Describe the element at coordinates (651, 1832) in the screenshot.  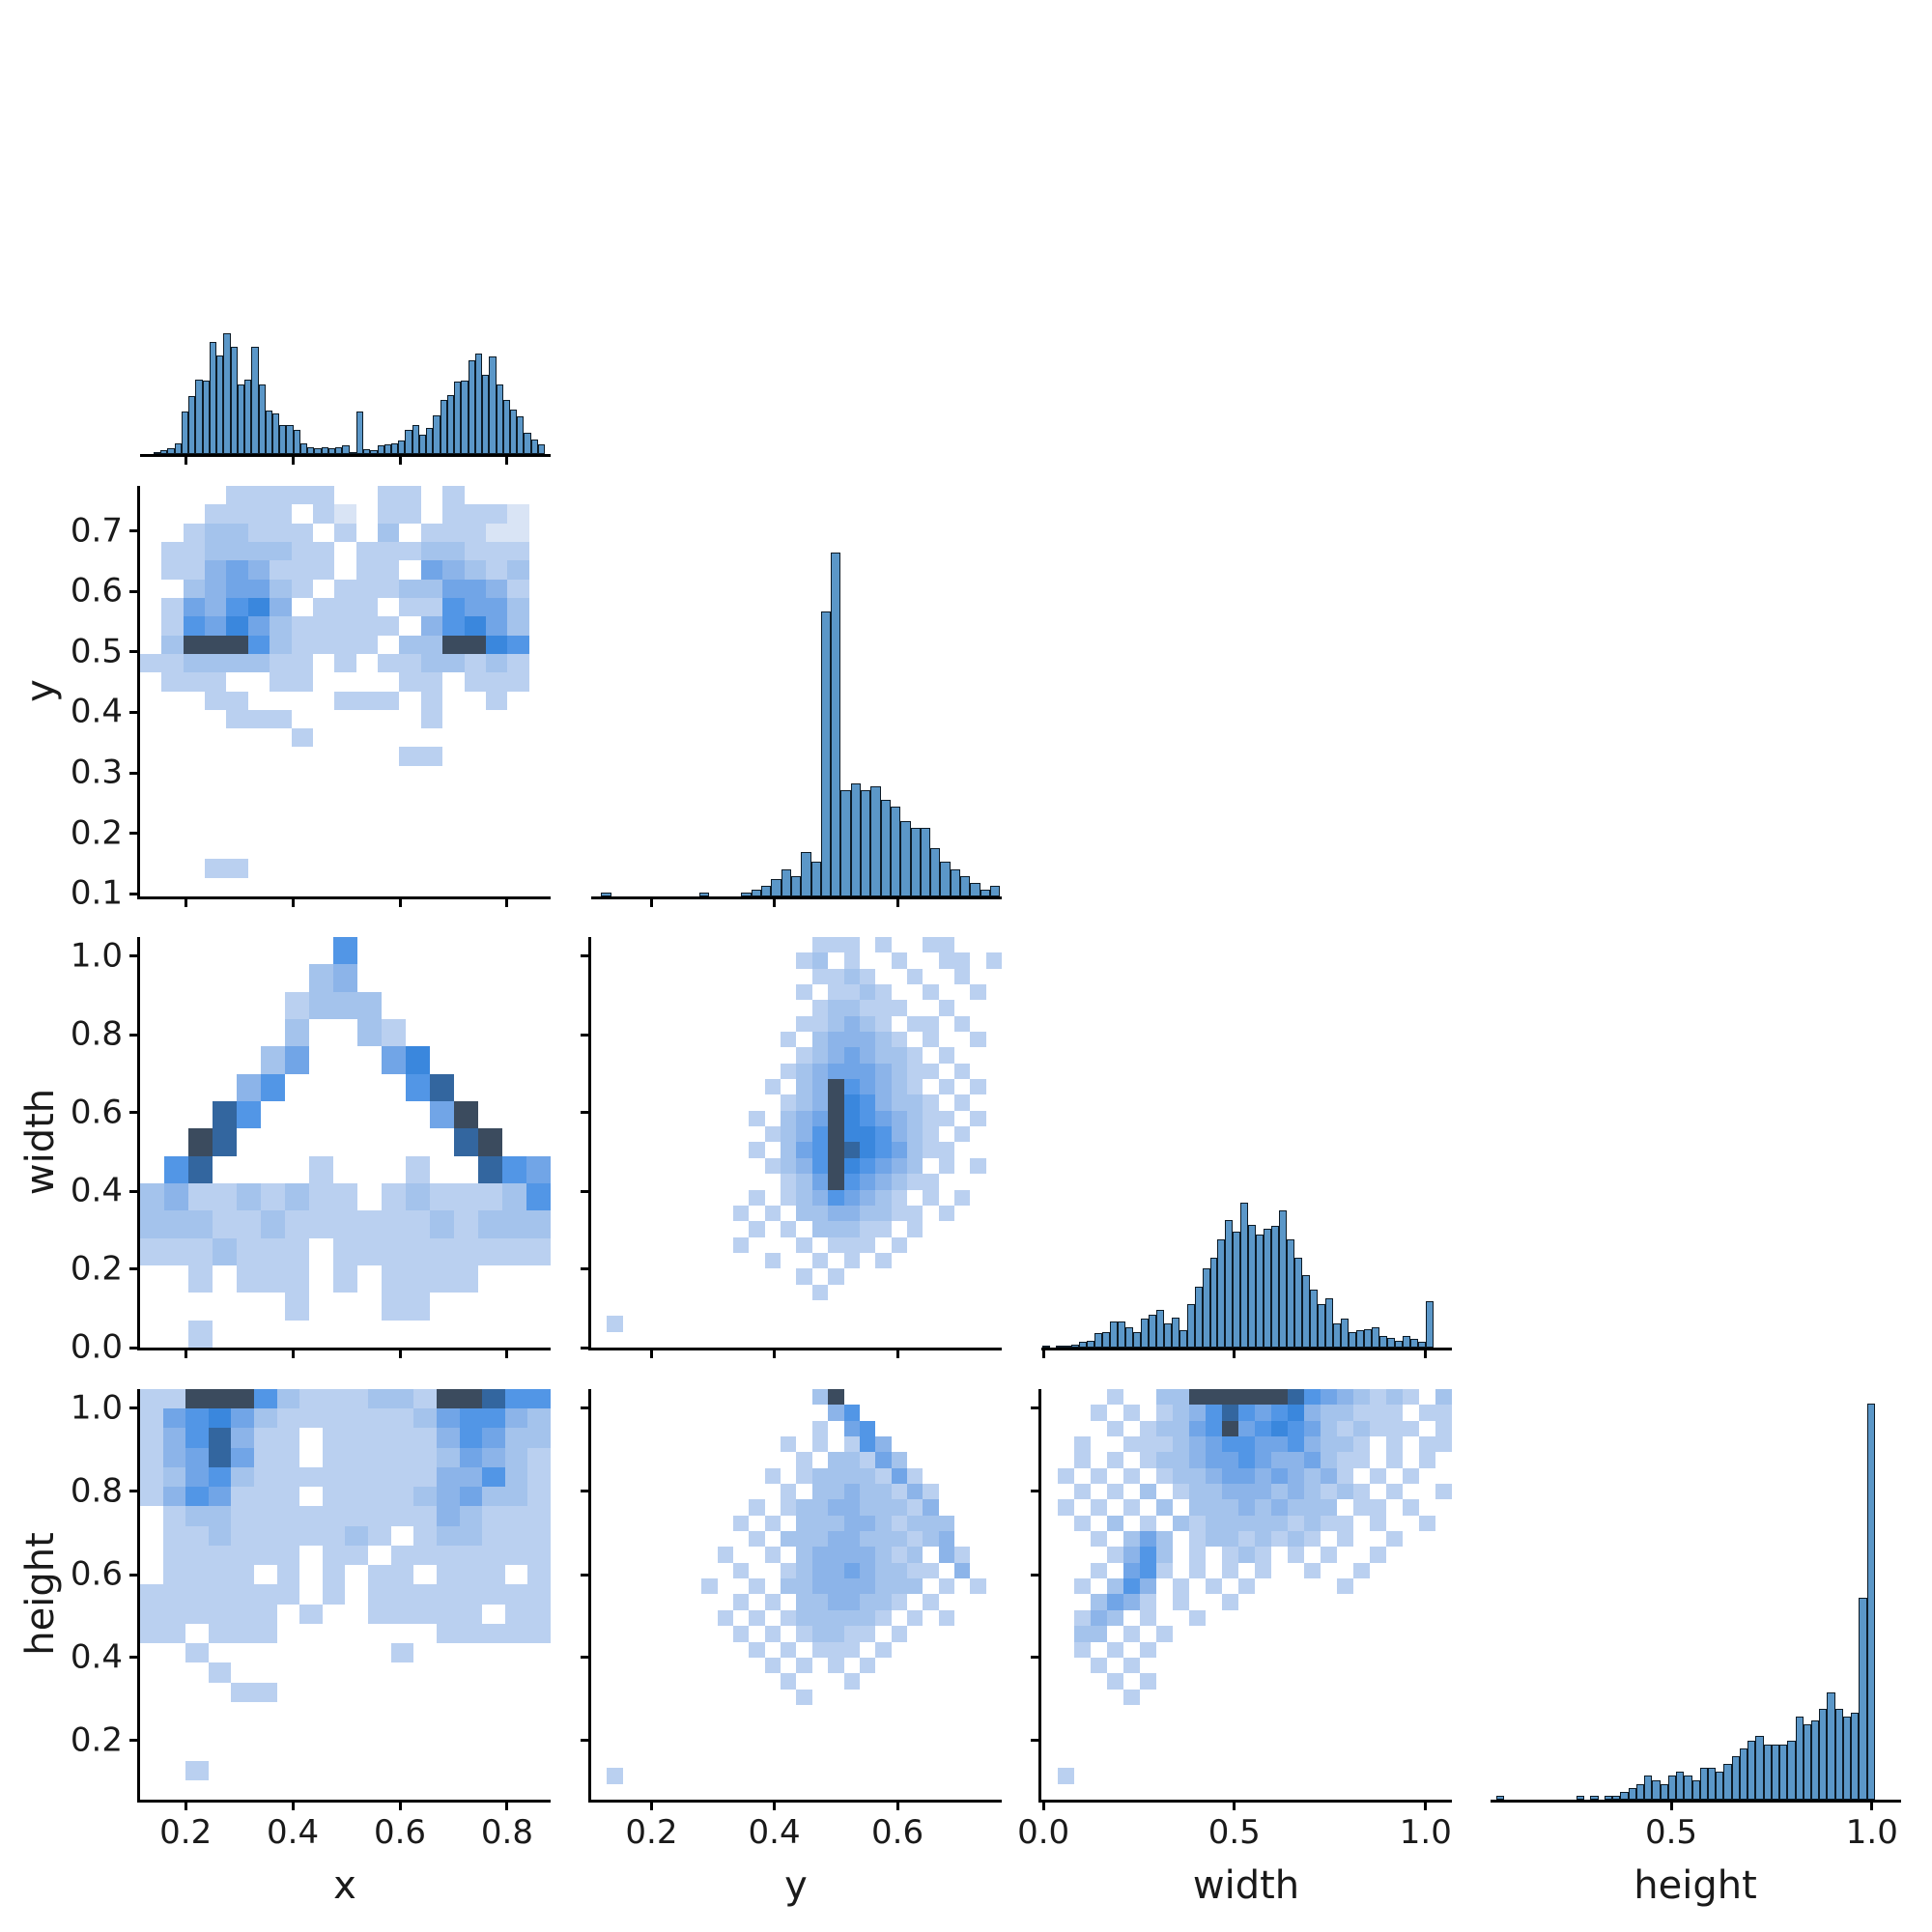
I see `x-tick-label: 0.2` at that location.